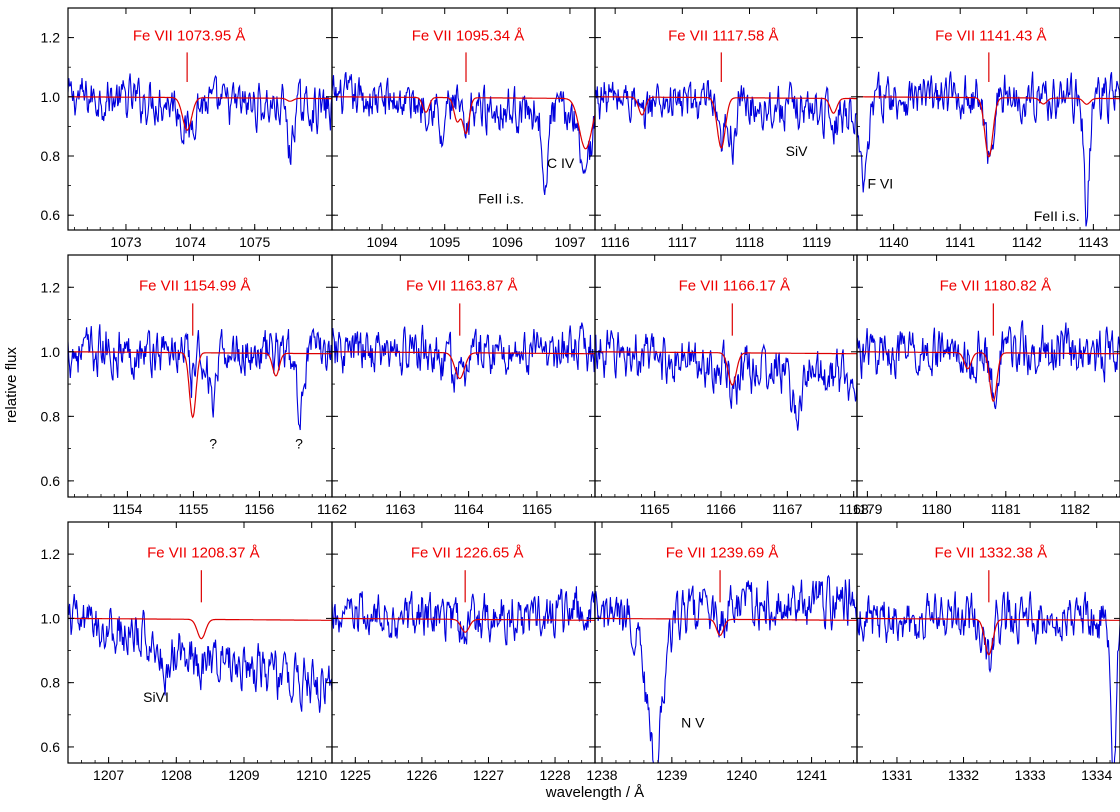 The height and width of the screenshot is (812, 1120). Describe the element at coordinates (467, 552) in the screenshot. I see `panel-title-10: Fe VII 1226.65 Å` at that location.